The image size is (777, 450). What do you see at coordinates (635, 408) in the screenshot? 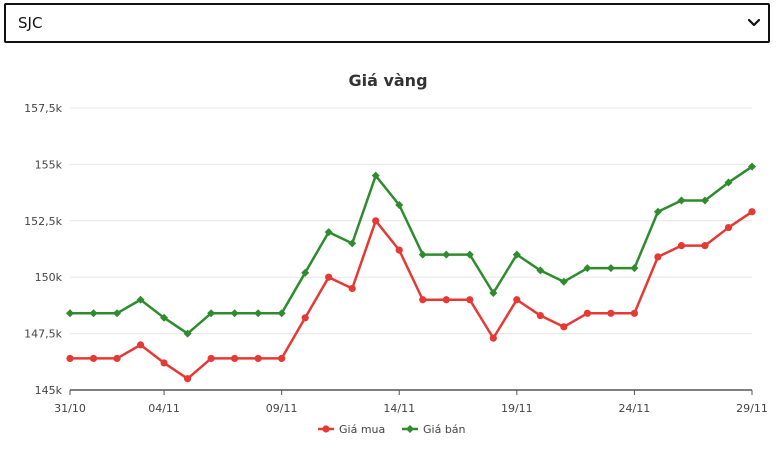
I see `x-tick-label: 24/11` at bounding box center [635, 408].